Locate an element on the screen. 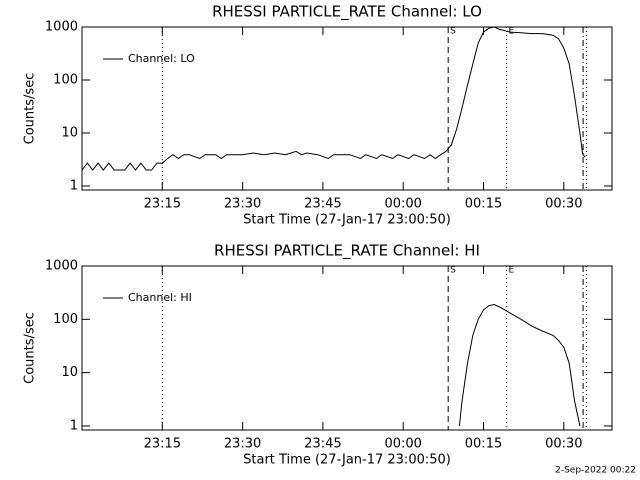  legend-label: Channel: HI is located at coordinates (160, 297).